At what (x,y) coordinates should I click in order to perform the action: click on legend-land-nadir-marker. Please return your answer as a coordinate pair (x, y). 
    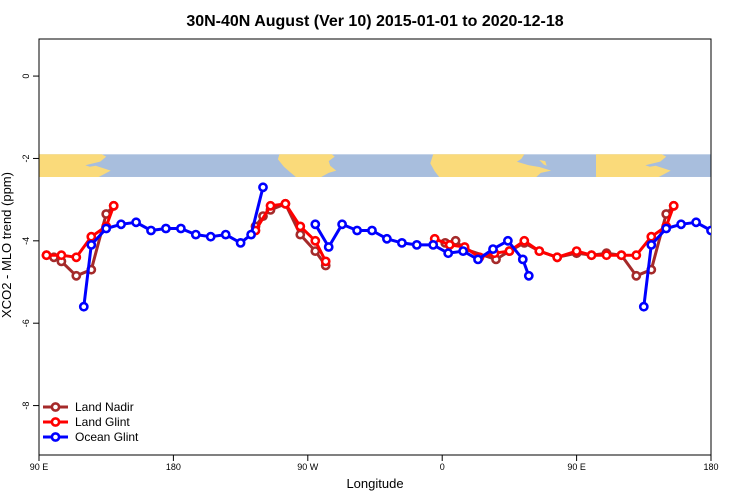
    Looking at the image, I should click on (55, 407).